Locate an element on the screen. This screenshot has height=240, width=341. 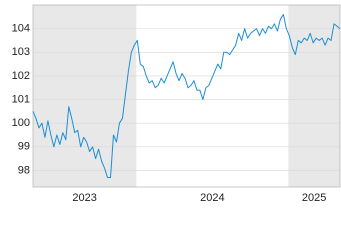
y-tick-label: 102 is located at coordinates (21, 76).